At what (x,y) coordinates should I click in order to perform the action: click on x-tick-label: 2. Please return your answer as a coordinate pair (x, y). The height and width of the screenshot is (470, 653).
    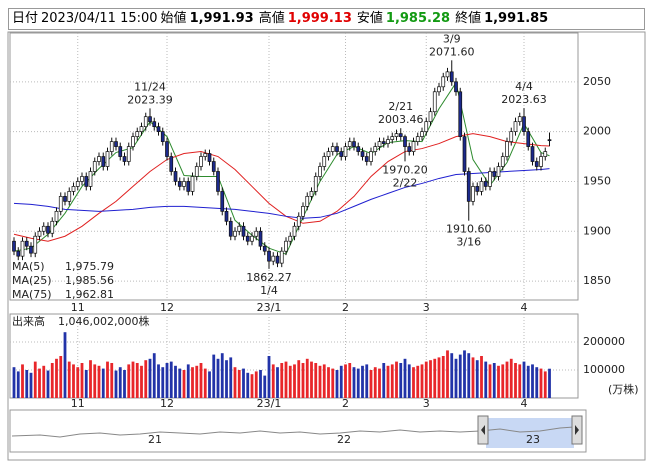
    Looking at the image, I should click on (345, 307).